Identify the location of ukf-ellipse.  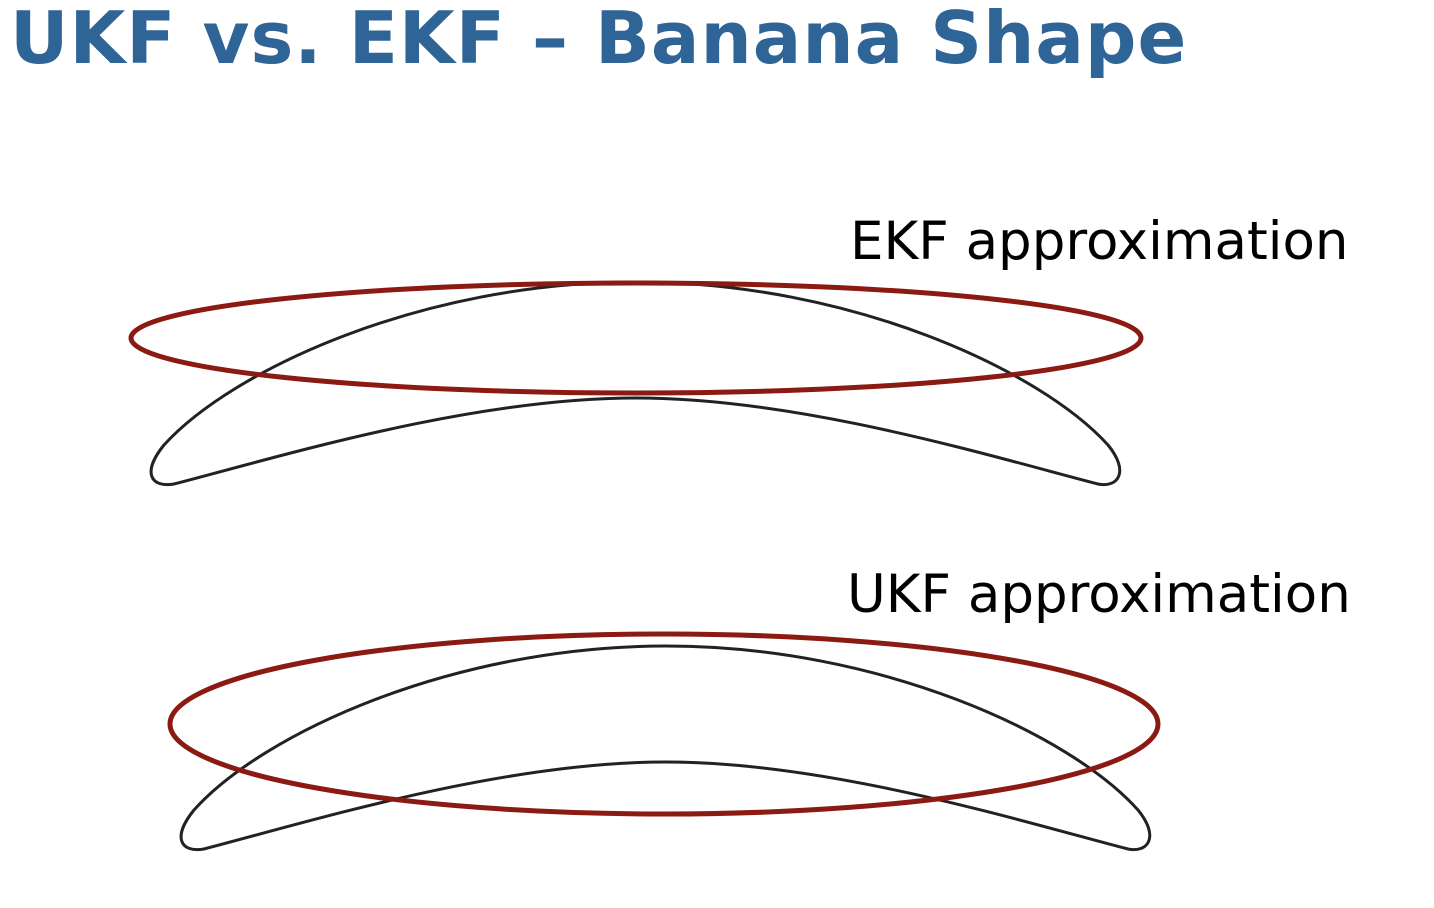
(664, 724).